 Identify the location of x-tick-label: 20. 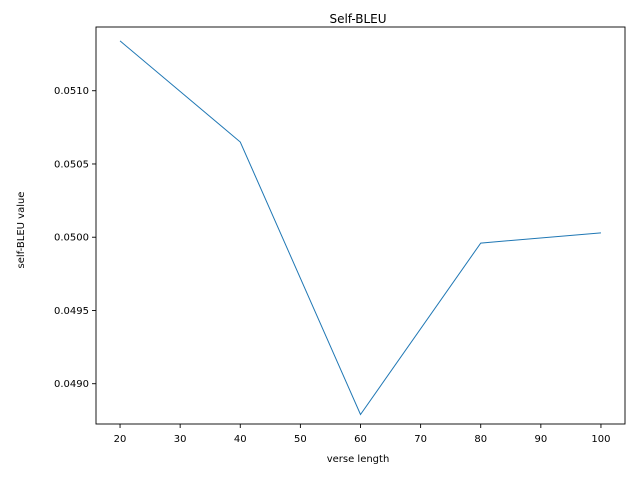
(120, 439).